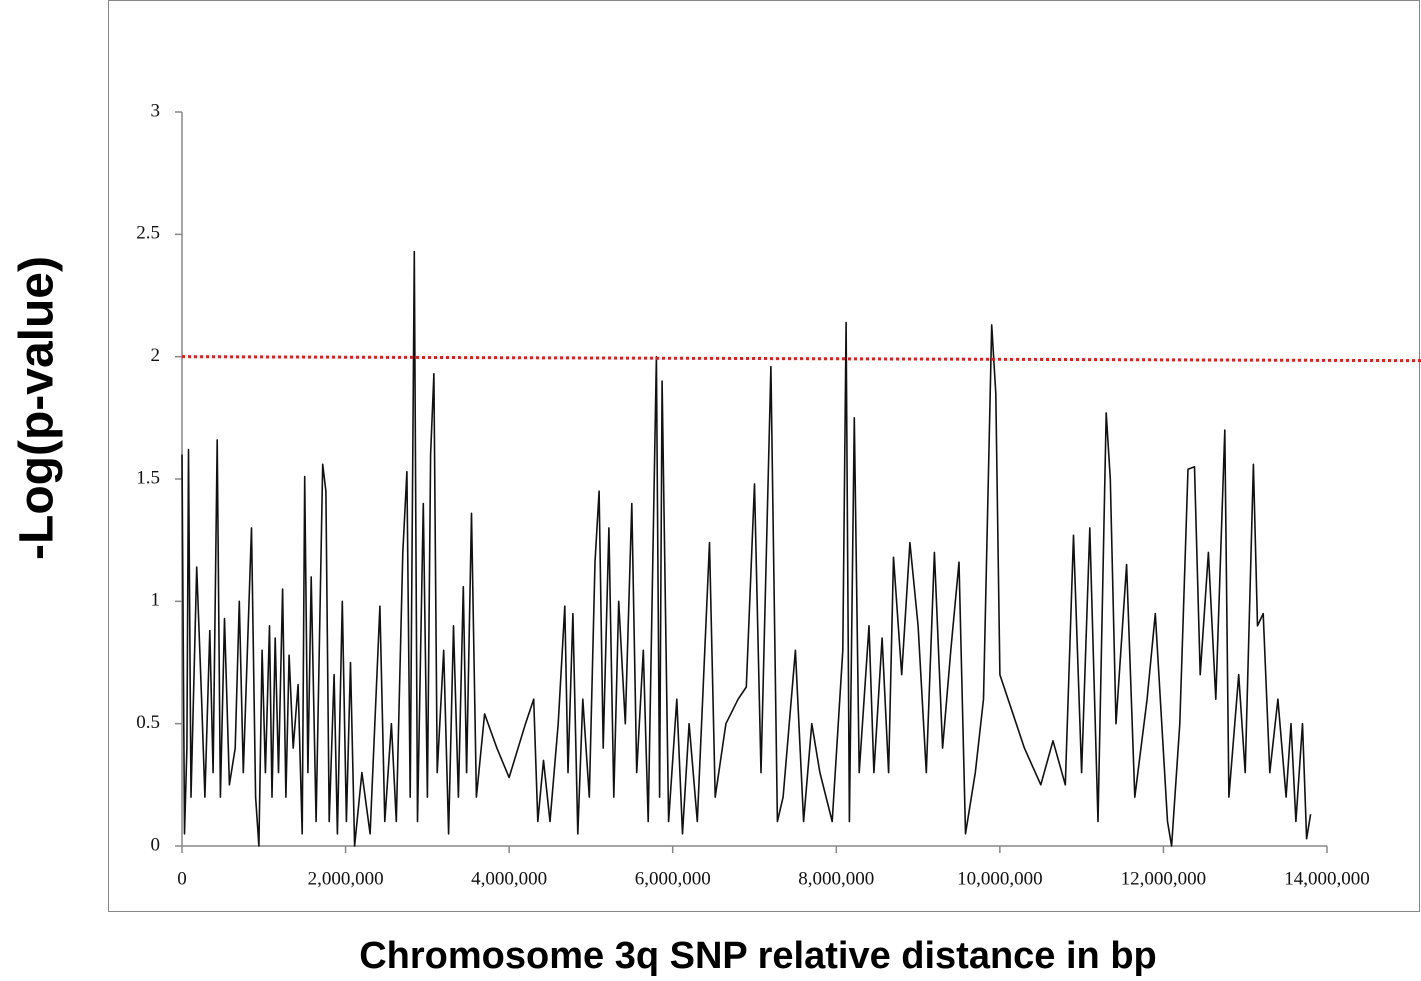  What do you see at coordinates (148, 722) in the screenshot?
I see `y-tick-label: 0.5` at bounding box center [148, 722].